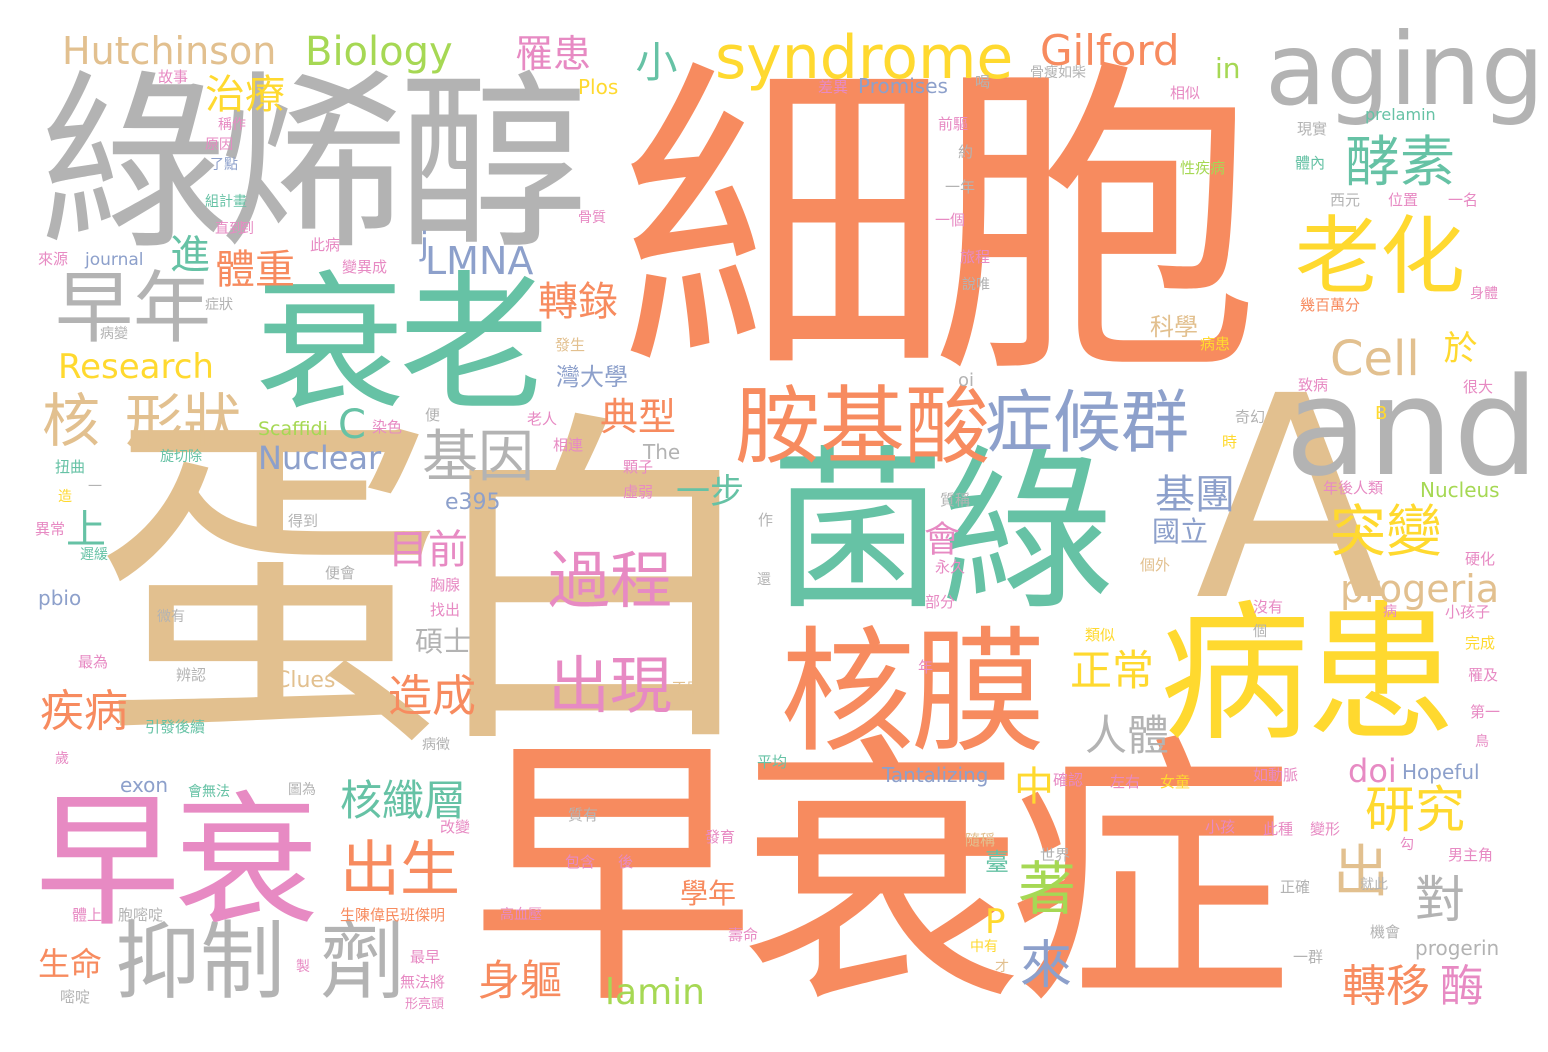 This screenshot has width=1548, height=1052. I want to click on word: 人體, so click(1127, 735).